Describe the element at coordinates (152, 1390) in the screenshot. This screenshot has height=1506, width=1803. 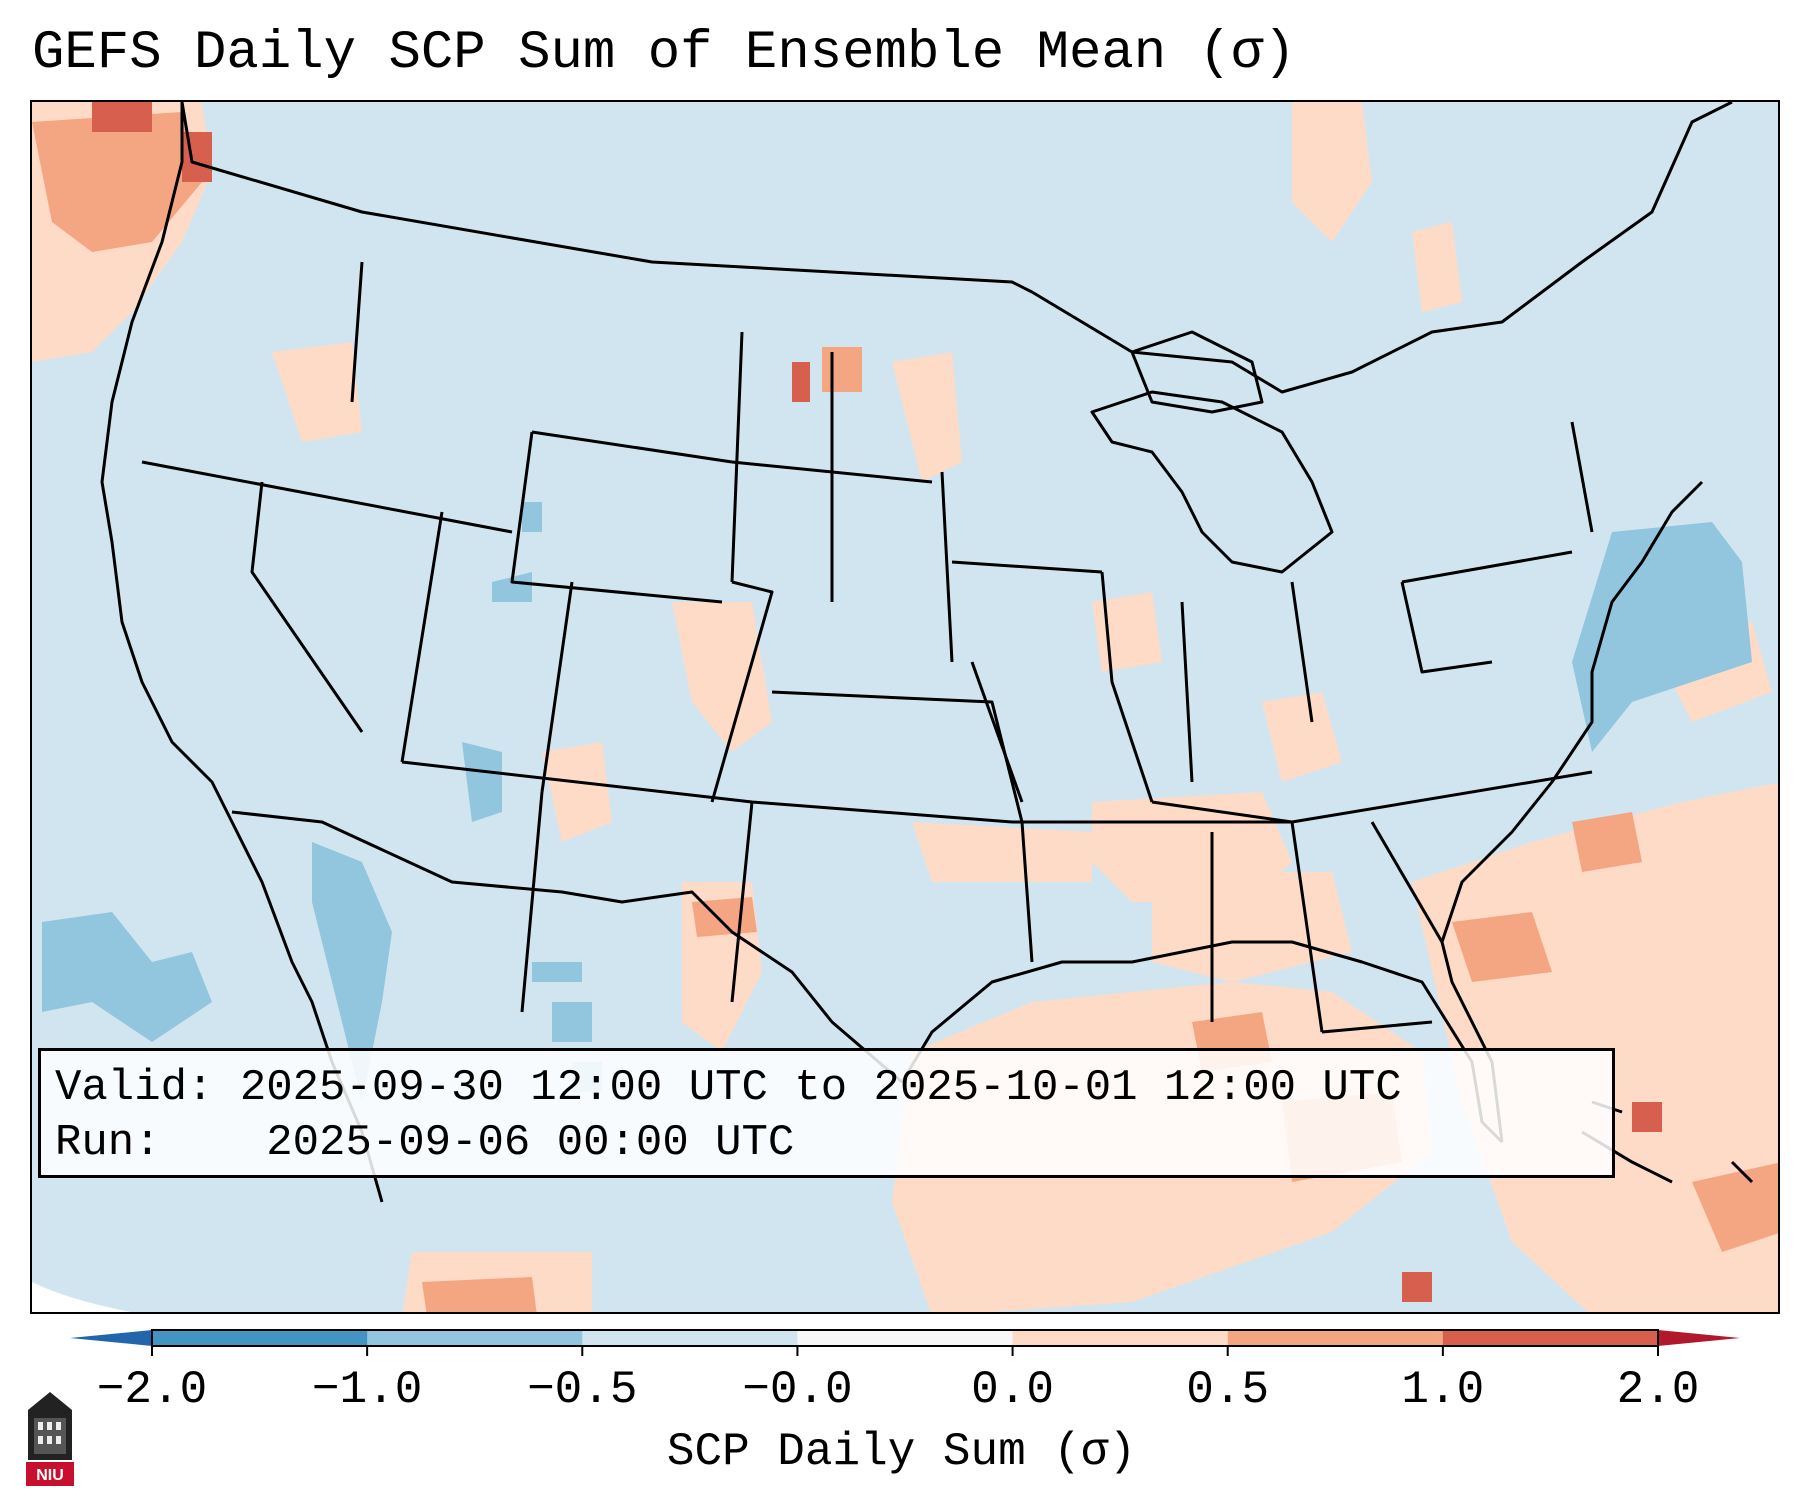
I see `colorbar-tick-label: −2.0` at that location.